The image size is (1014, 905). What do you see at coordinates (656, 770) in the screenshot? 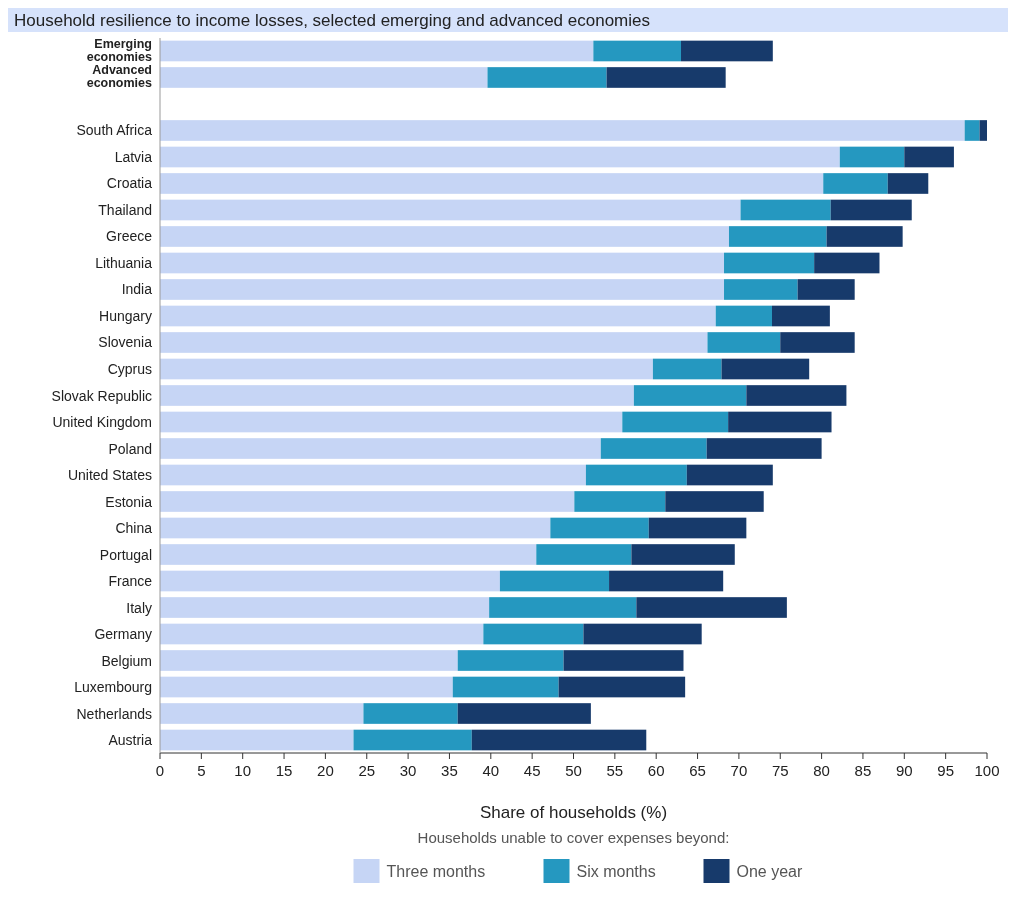
I see `x-tick-label: 60` at bounding box center [656, 770].